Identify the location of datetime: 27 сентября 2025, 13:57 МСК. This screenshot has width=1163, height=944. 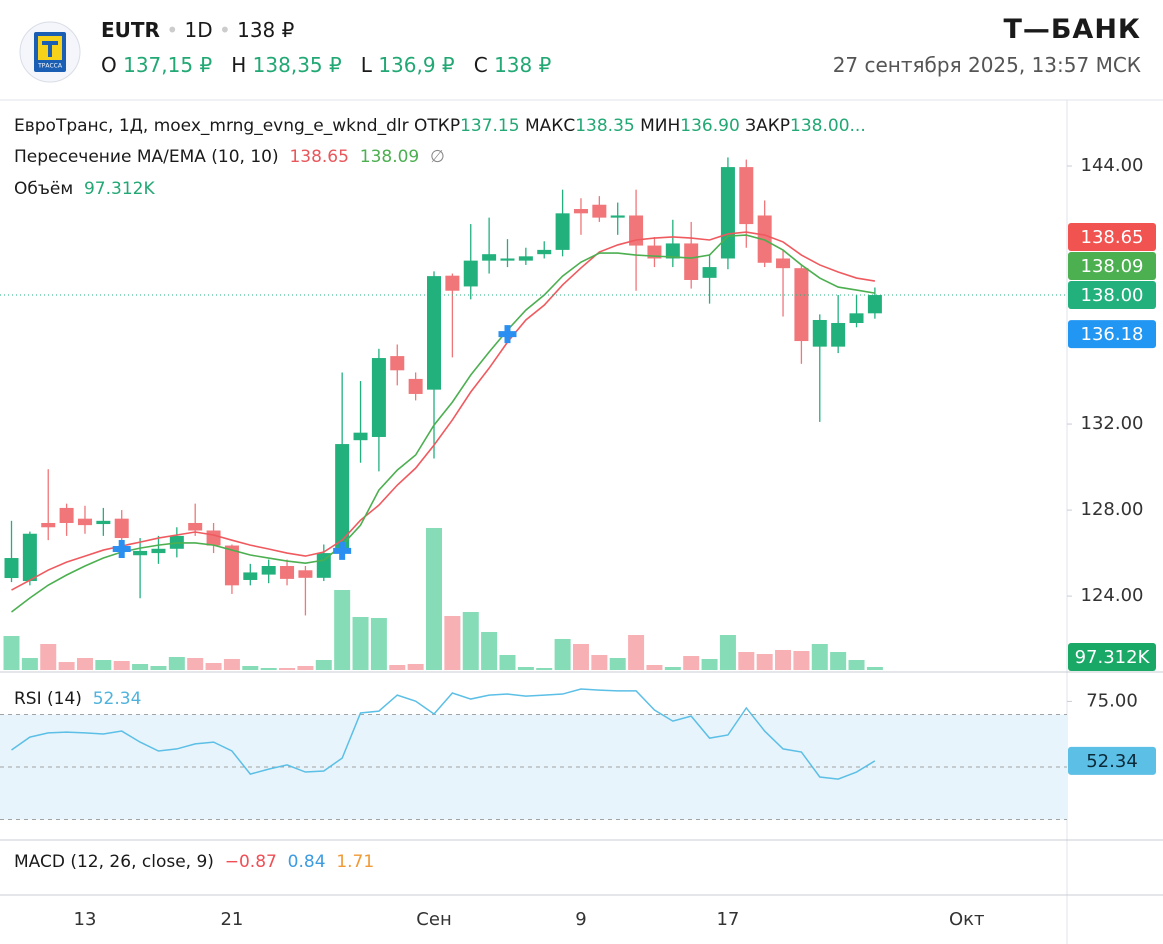
(986, 65).